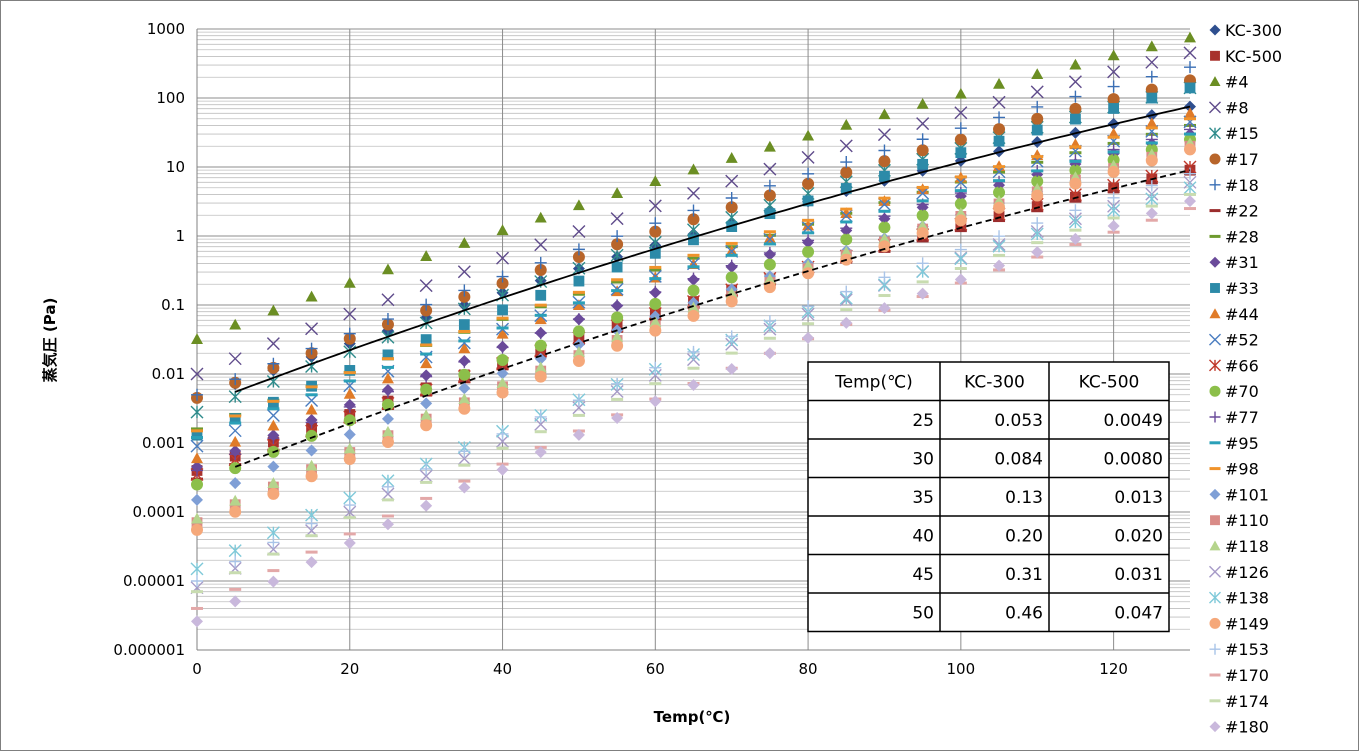  I want to click on y-tick-label: 0.001, so click(163, 443).